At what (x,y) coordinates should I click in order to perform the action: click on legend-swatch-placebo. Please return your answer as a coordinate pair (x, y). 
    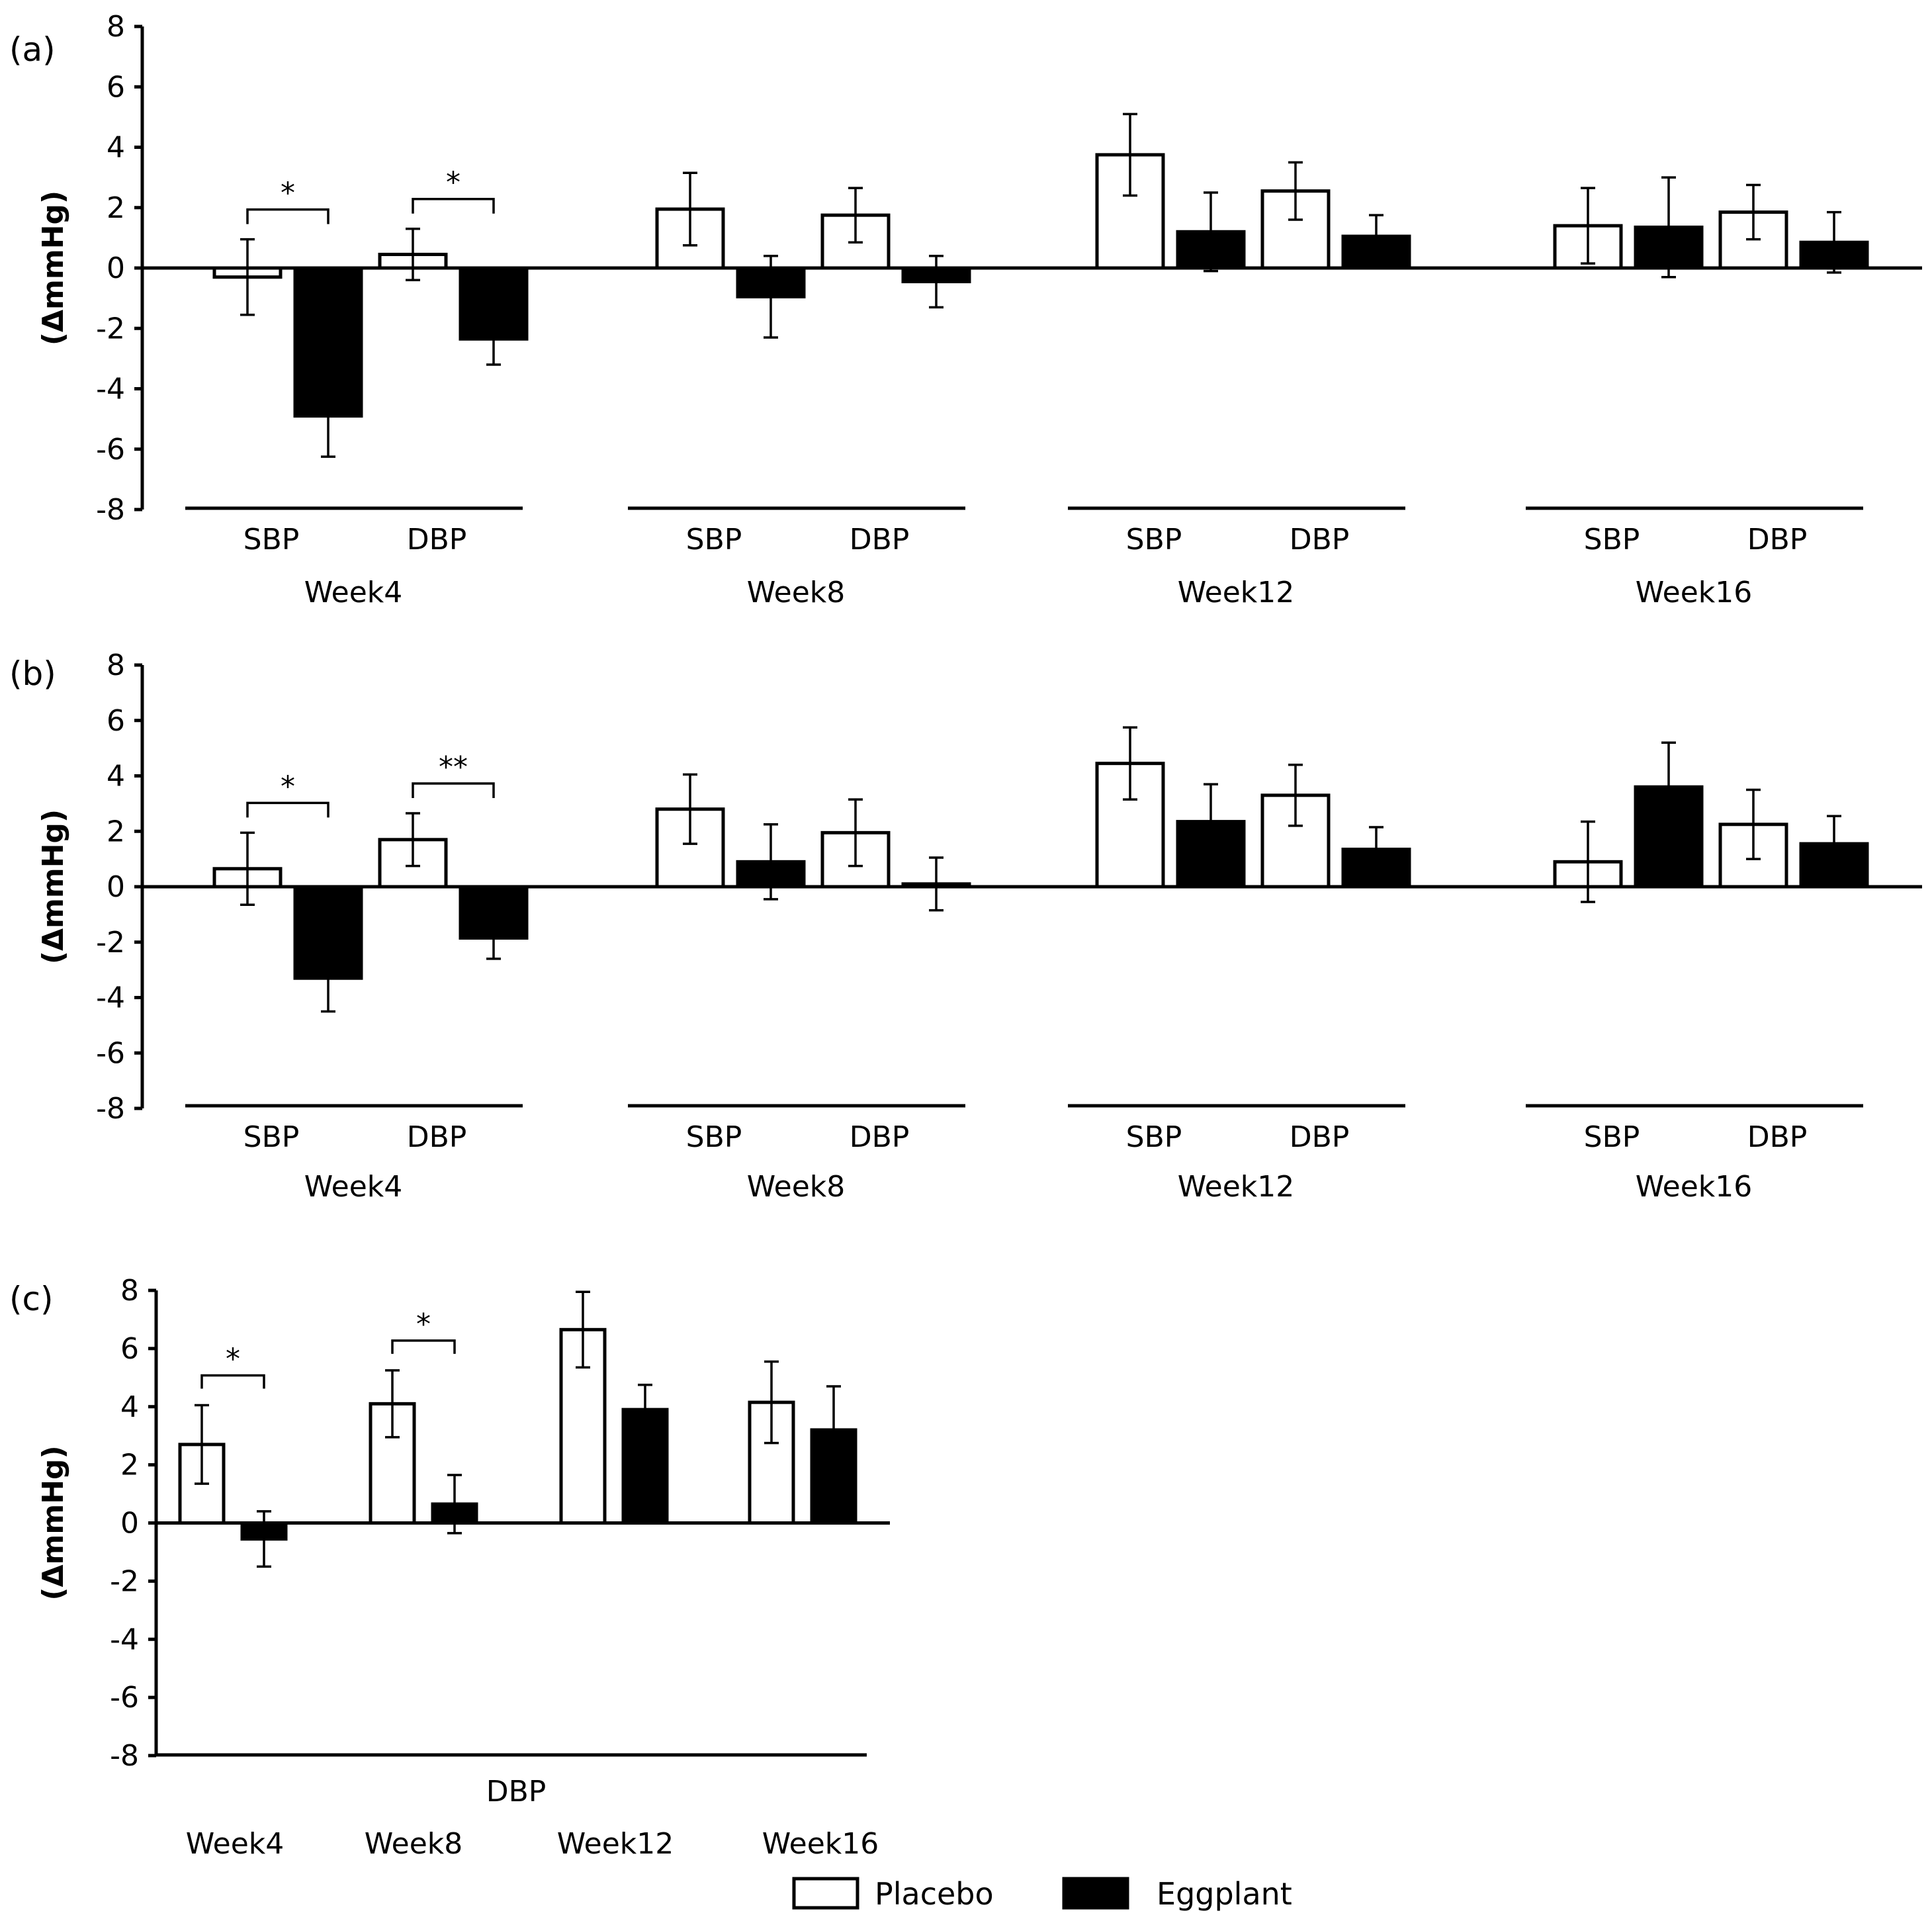
    Looking at the image, I should click on (825, 1893).